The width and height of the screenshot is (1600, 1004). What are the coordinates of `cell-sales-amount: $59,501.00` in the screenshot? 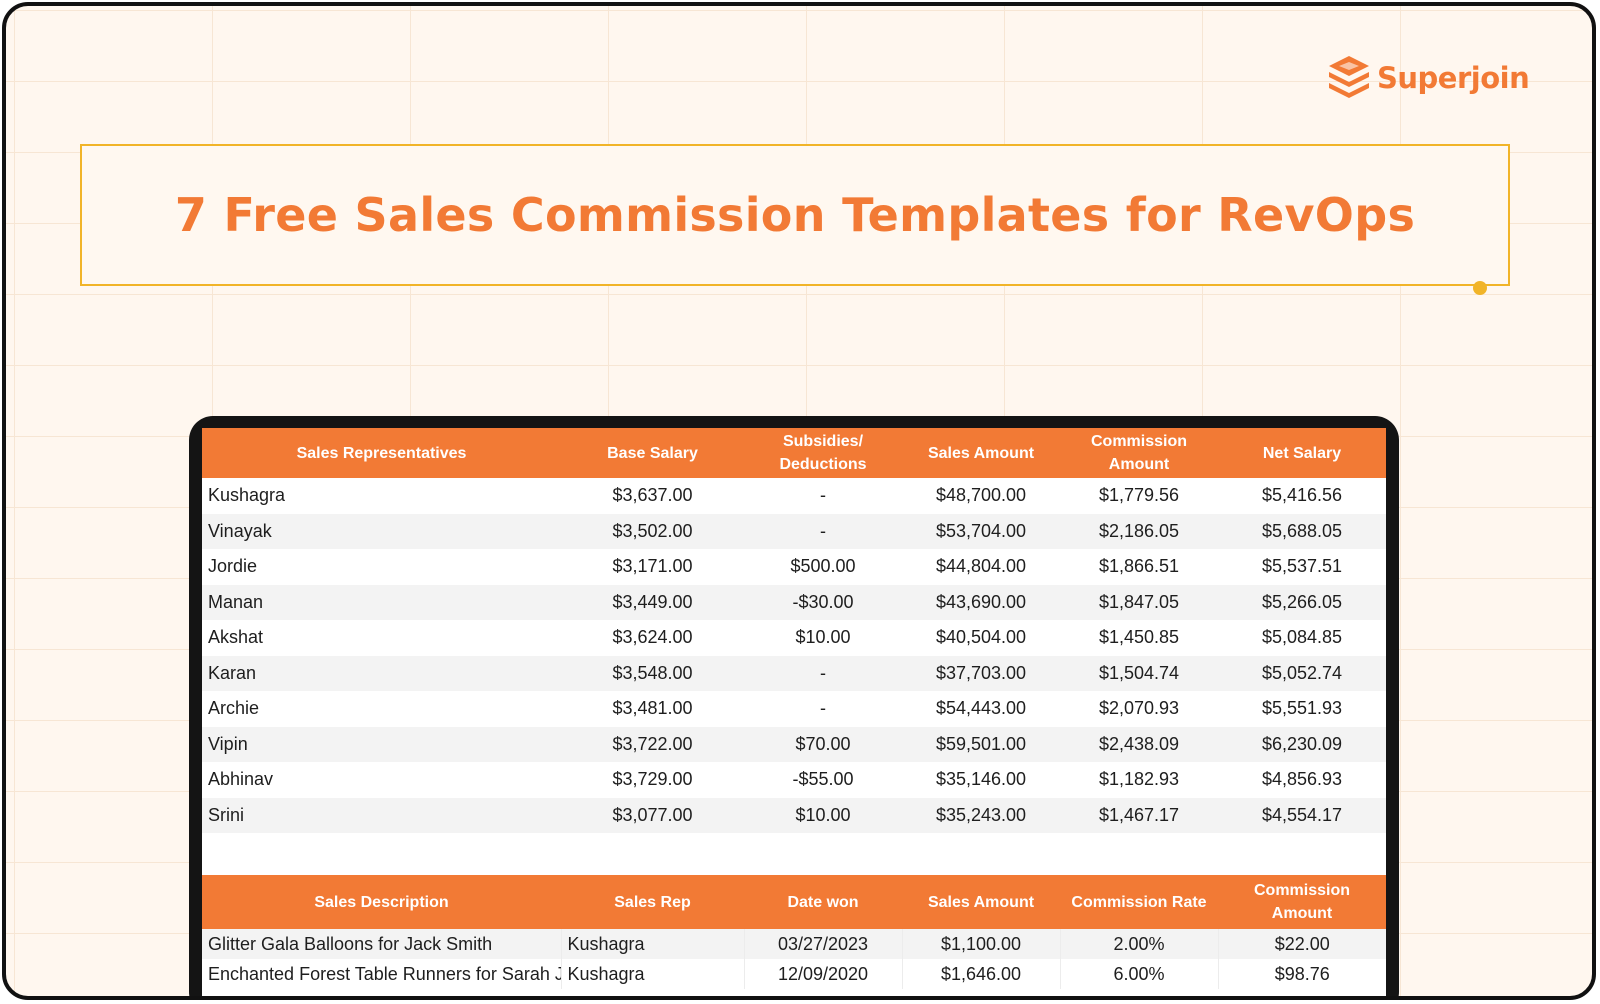 It's located at (981, 744).